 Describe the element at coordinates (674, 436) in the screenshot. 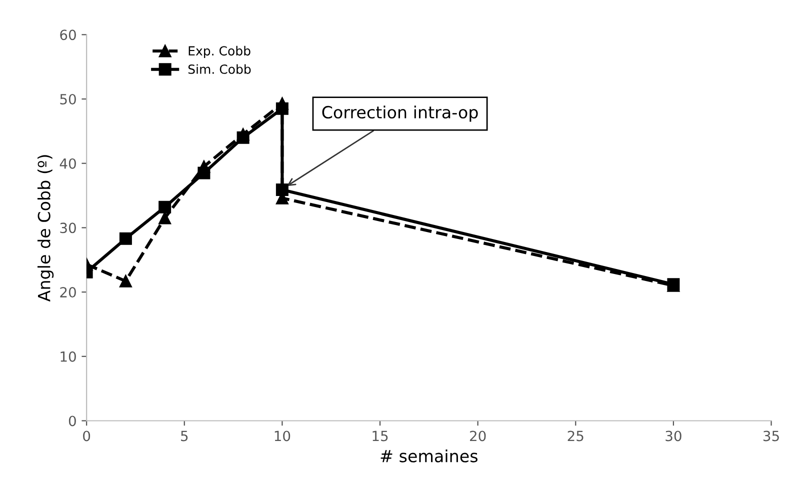

I see `x-tick-label: 30` at that location.